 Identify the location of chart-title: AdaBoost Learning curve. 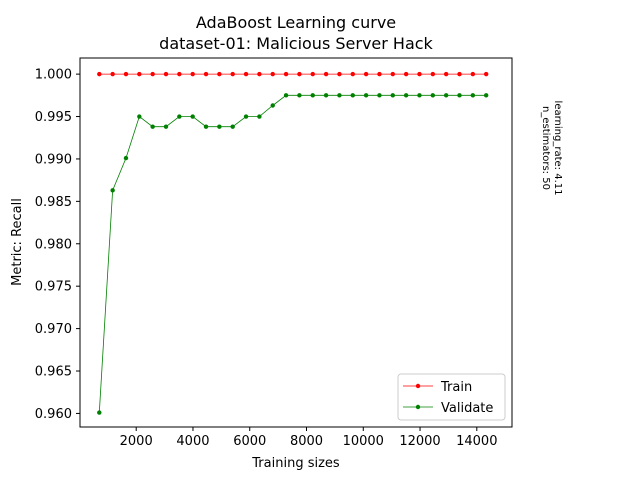
(296, 22).